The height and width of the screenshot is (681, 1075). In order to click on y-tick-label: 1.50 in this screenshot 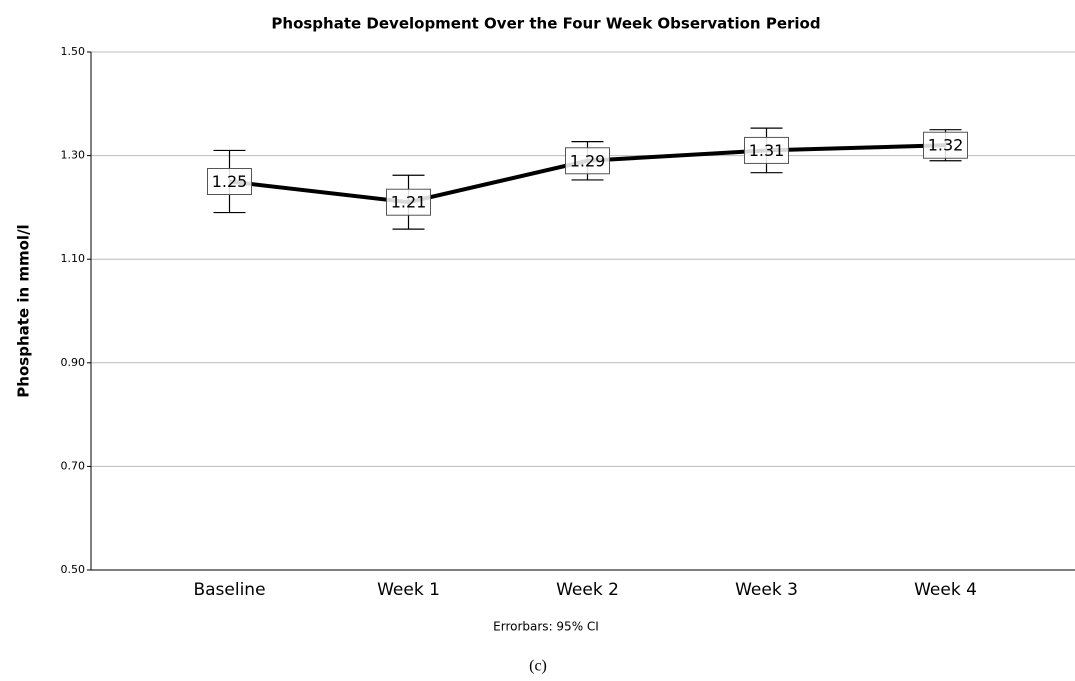, I will do `click(73, 51)`.